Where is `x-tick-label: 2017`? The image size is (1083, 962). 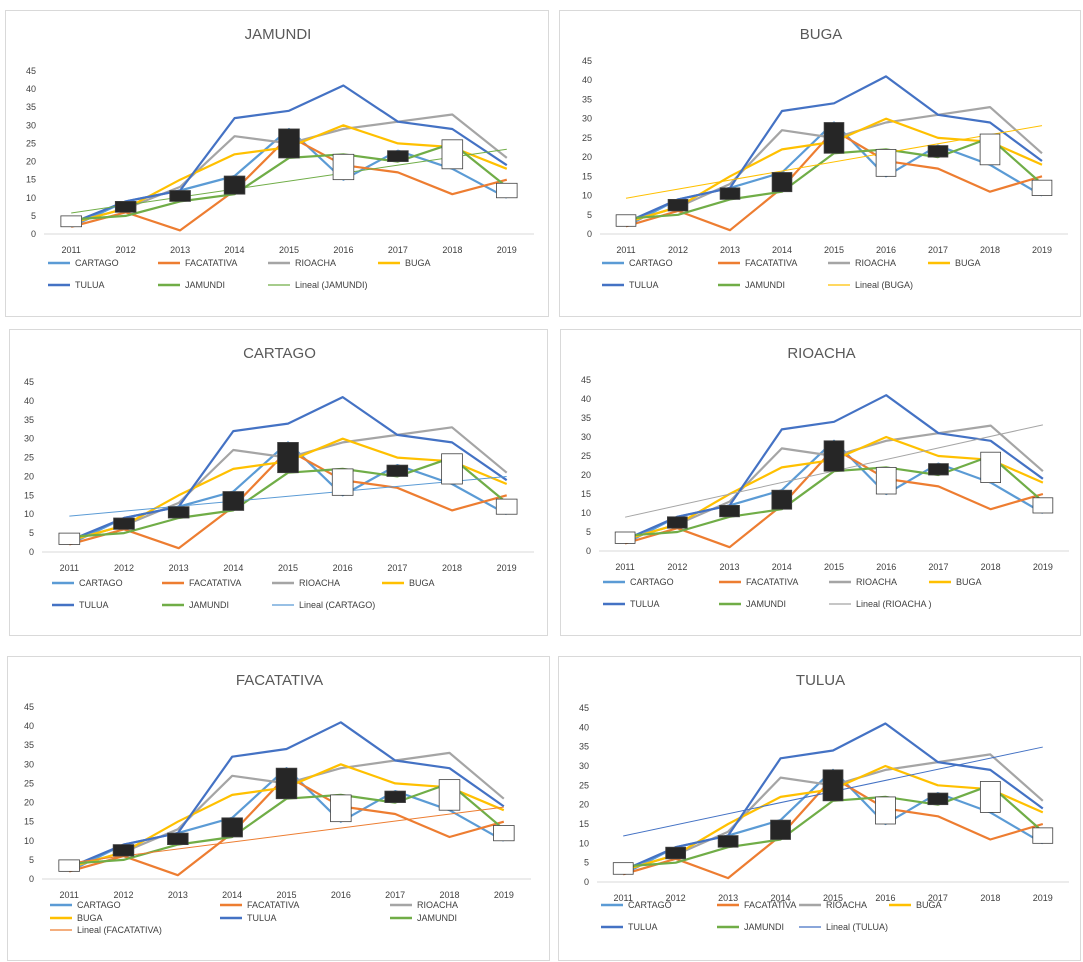
x-tick-label: 2017 is located at coordinates (938, 898).